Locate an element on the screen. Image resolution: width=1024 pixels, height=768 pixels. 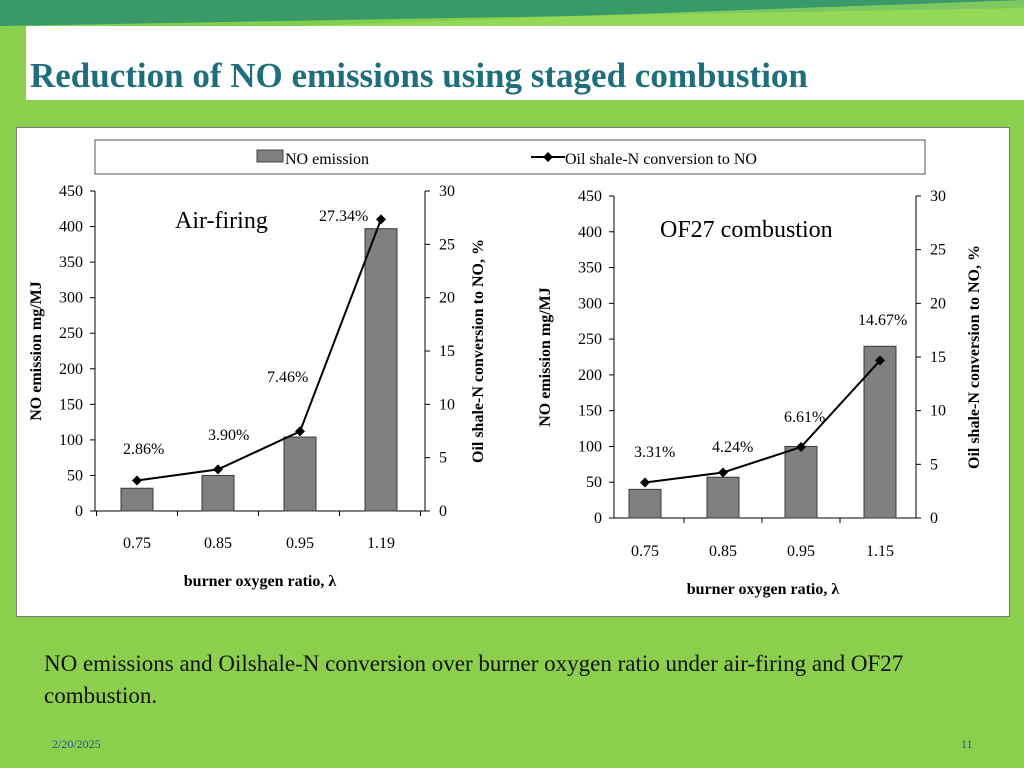
chart1-y-tick-label: 300 is located at coordinates (71, 298).